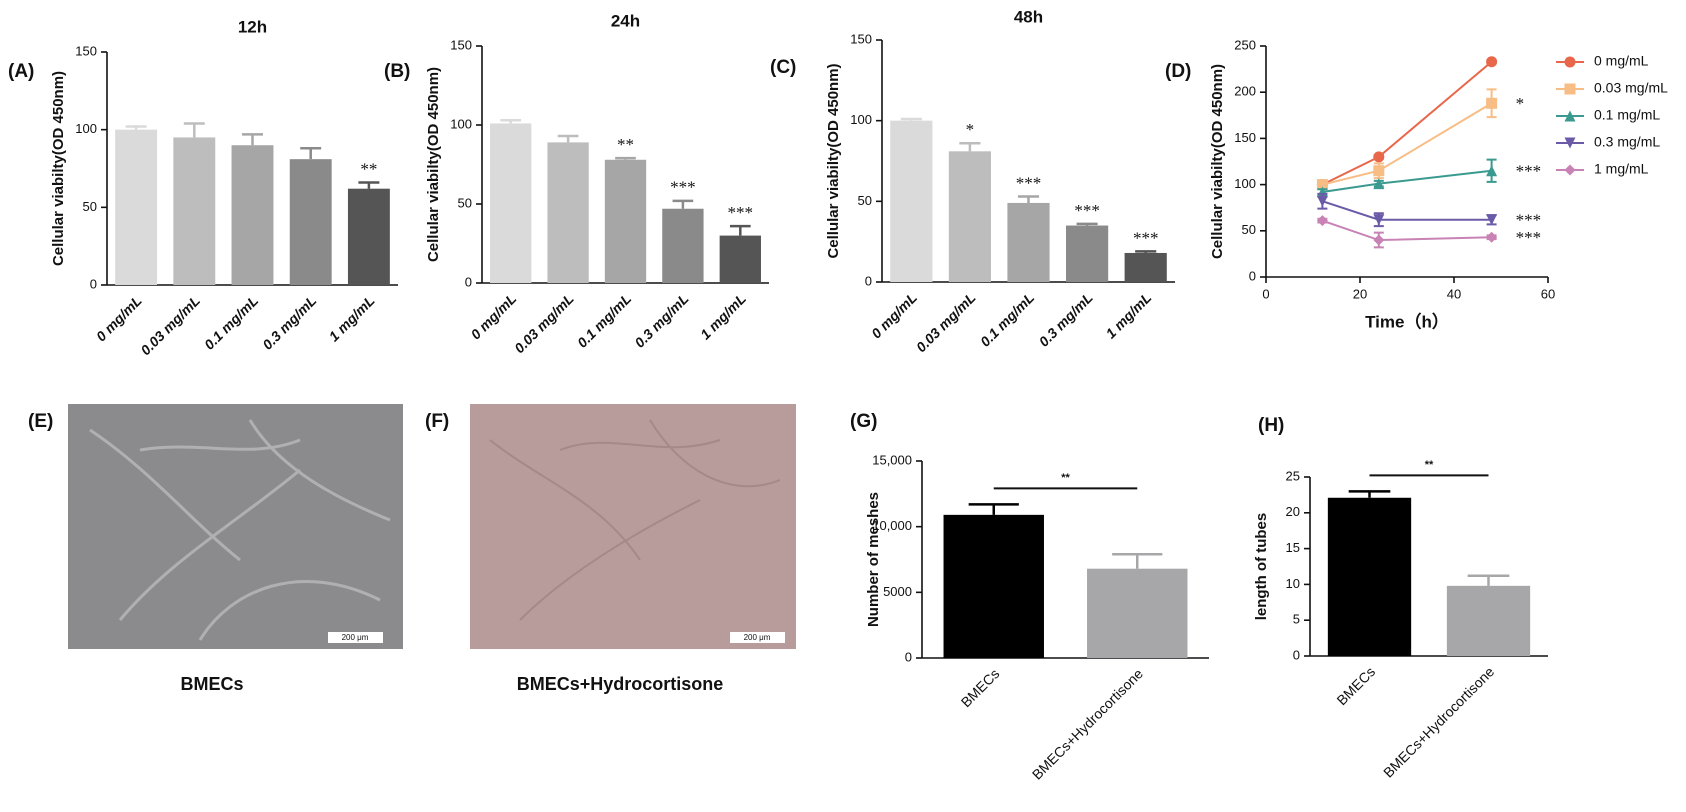  Describe the element at coordinates (1355, 685) in the screenshot. I see `x-tick-label: BMECs` at that location.